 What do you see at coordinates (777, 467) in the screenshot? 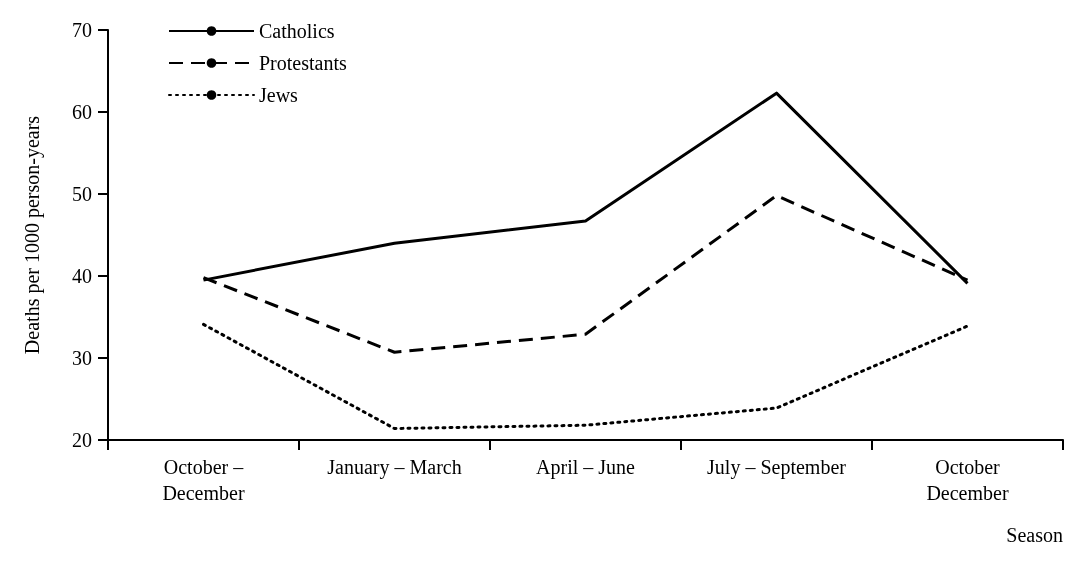
I see `x-tick-label: July – September` at bounding box center [777, 467].